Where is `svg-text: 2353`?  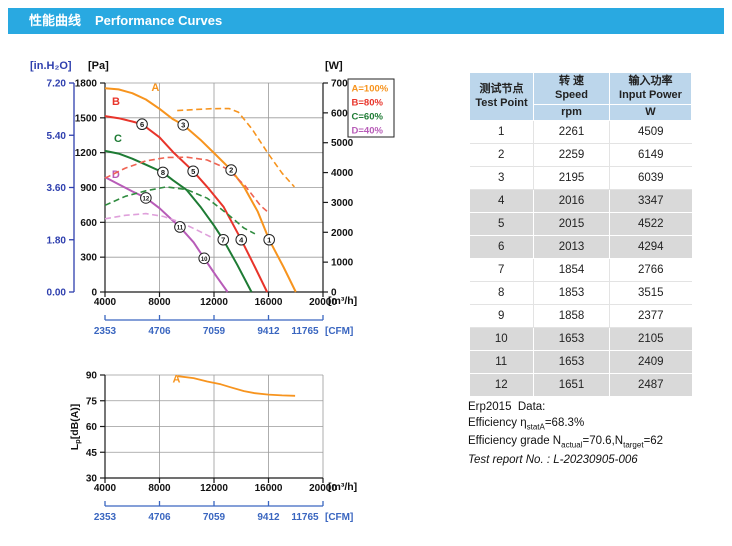 svg-text: 2353 is located at coordinates (105, 517).